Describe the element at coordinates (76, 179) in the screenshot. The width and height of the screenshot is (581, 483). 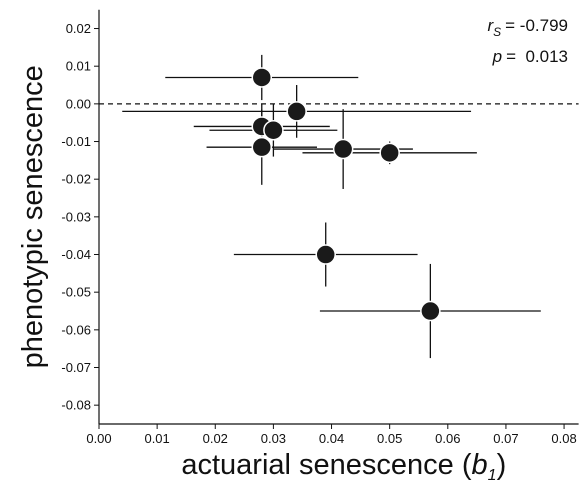
I see `y-tick-label: -0.02` at that location.